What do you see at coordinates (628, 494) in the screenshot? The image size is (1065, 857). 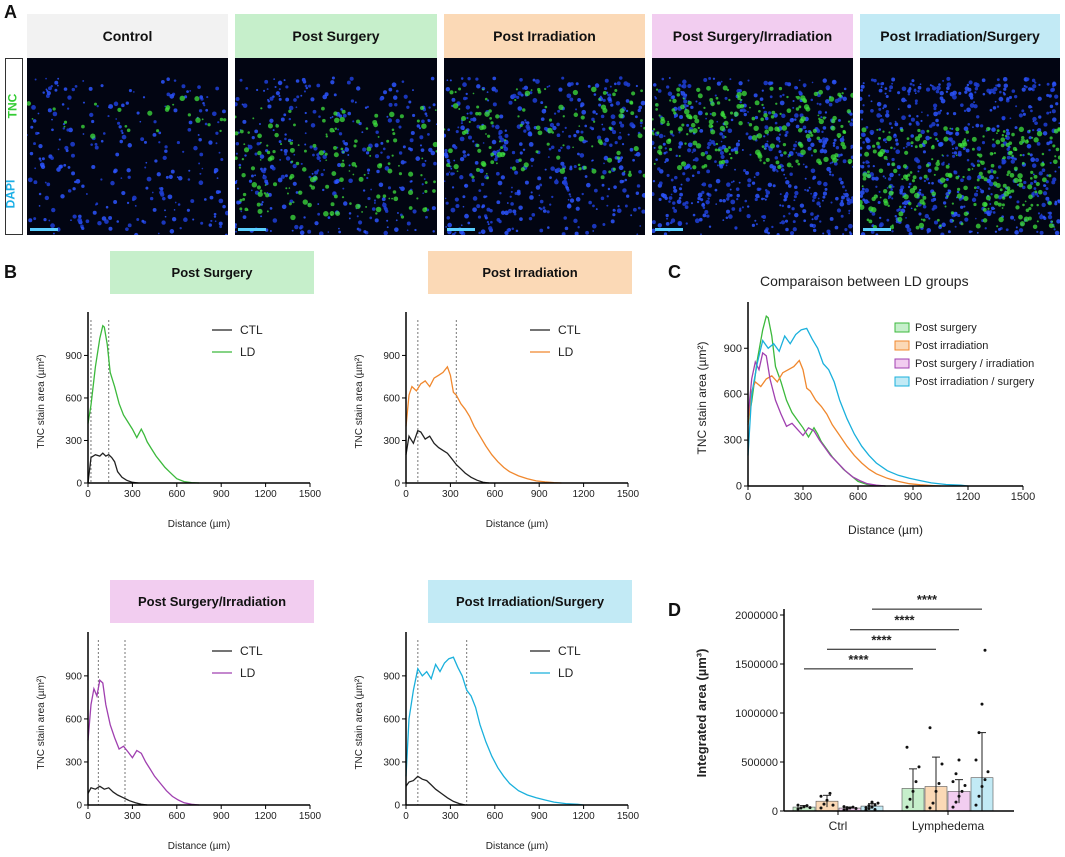 I see `x-tick-label: 1500` at bounding box center [628, 494].